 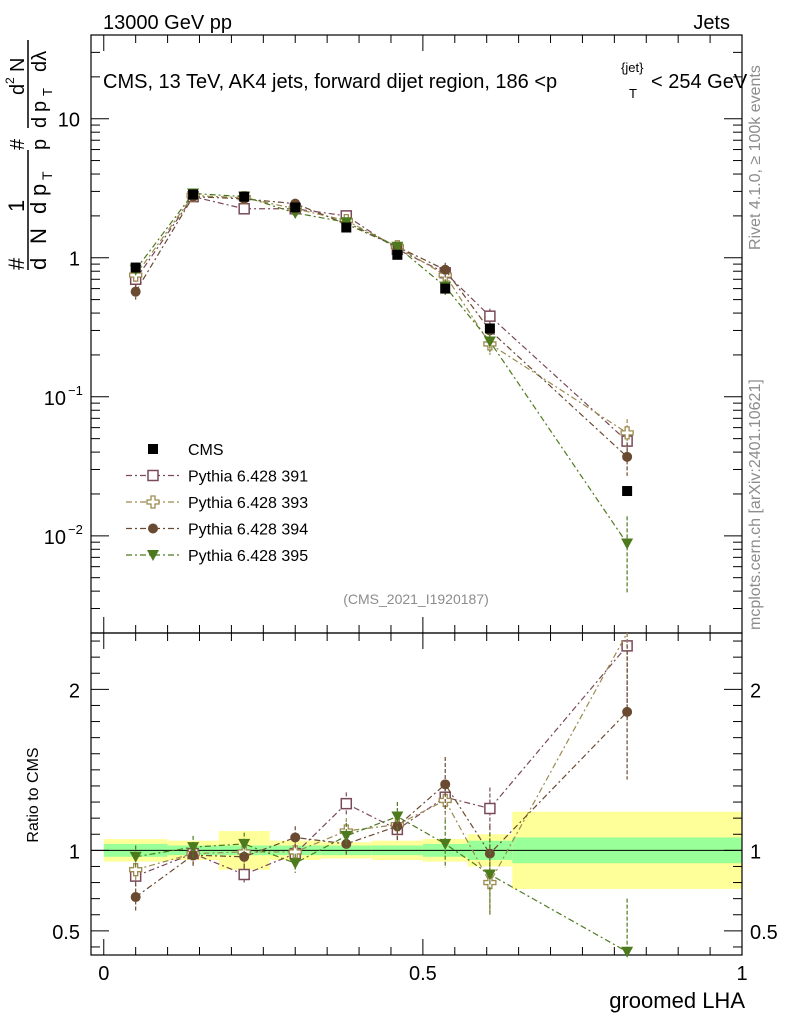 What do you see at coordinates (711, 23) in the screenshot?
I see `header-right: Jets` at bounding box center [711, 23].